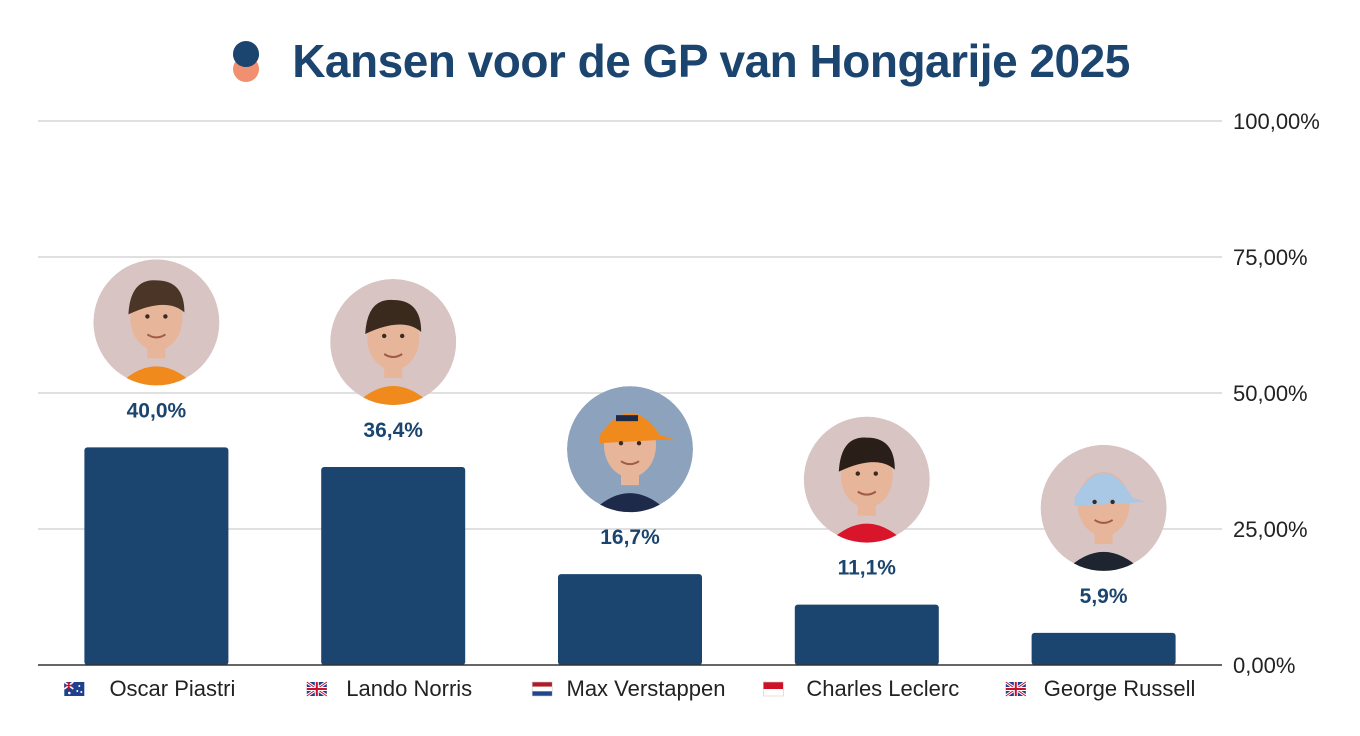 The height and width of the screenshot is (736, 1360). Describe the element at coordinates (711, 61) in the screenshot. I see `chart-title: Kansen voor de GP van Hongarije 2025` at that location.